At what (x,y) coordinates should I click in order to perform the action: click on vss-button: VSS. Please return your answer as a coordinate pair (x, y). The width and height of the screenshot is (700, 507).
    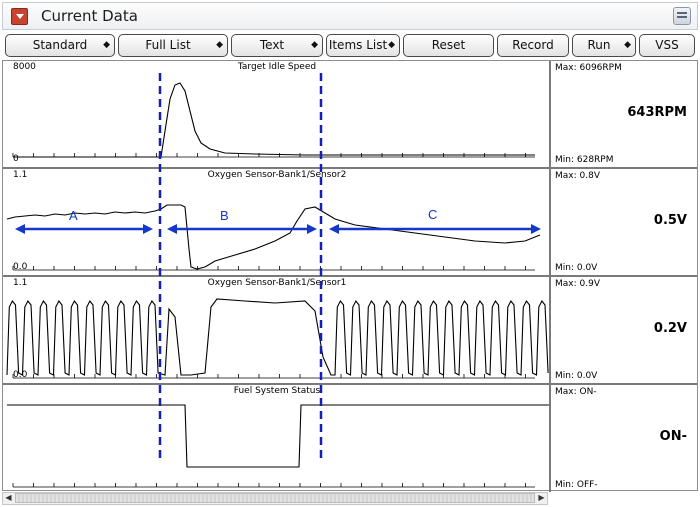
    Looking at the image, I should click on (667, 45).